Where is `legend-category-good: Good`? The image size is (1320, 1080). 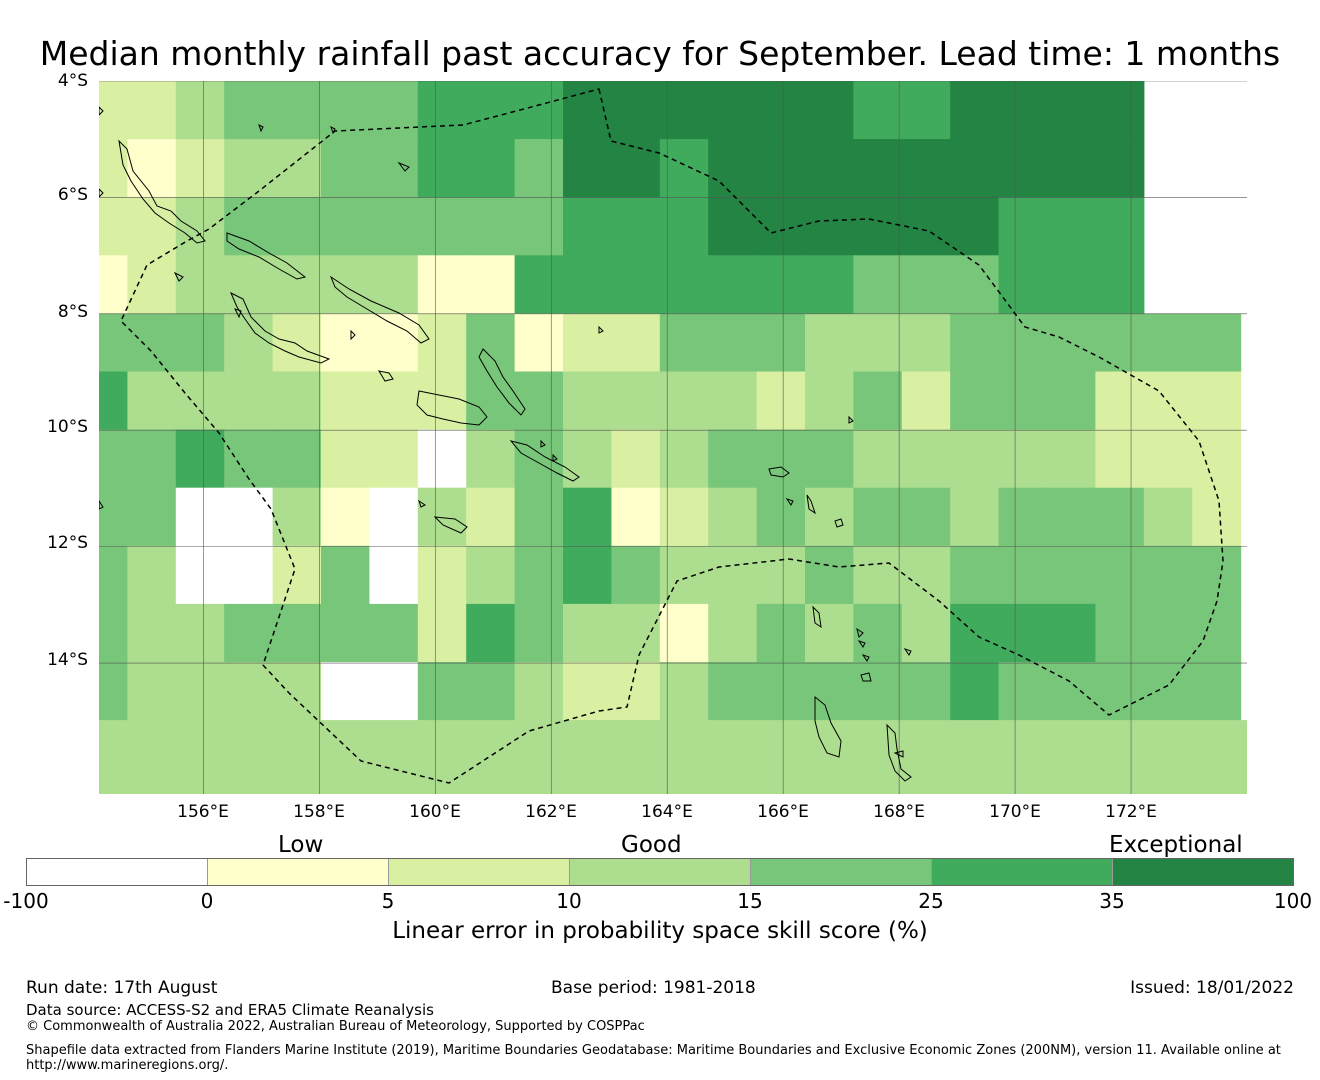 legend-category-good: Good is located at coordinates (651, 845).